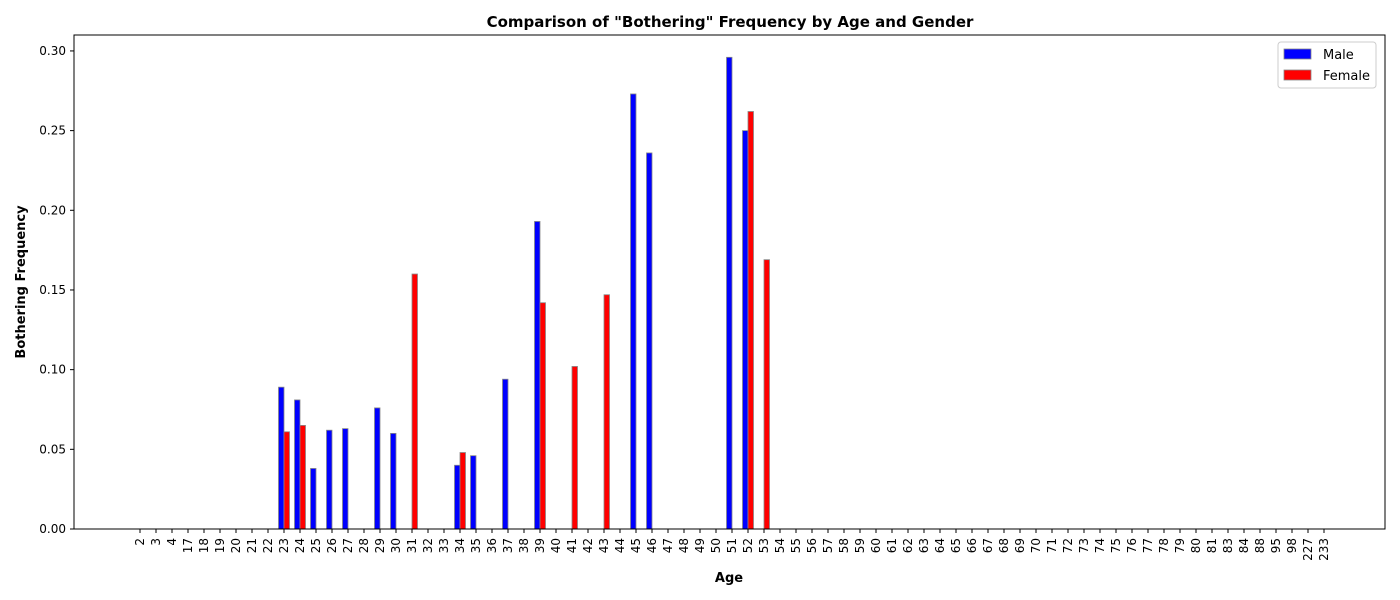 This screenshot has height=600, width=1400. Describe the element at coordinates (332, 545) in the screenshot. I see `x-tick-label: 26` at that location.